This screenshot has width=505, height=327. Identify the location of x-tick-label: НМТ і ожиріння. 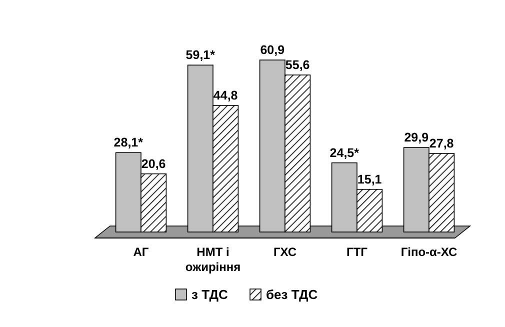
(213, 259).